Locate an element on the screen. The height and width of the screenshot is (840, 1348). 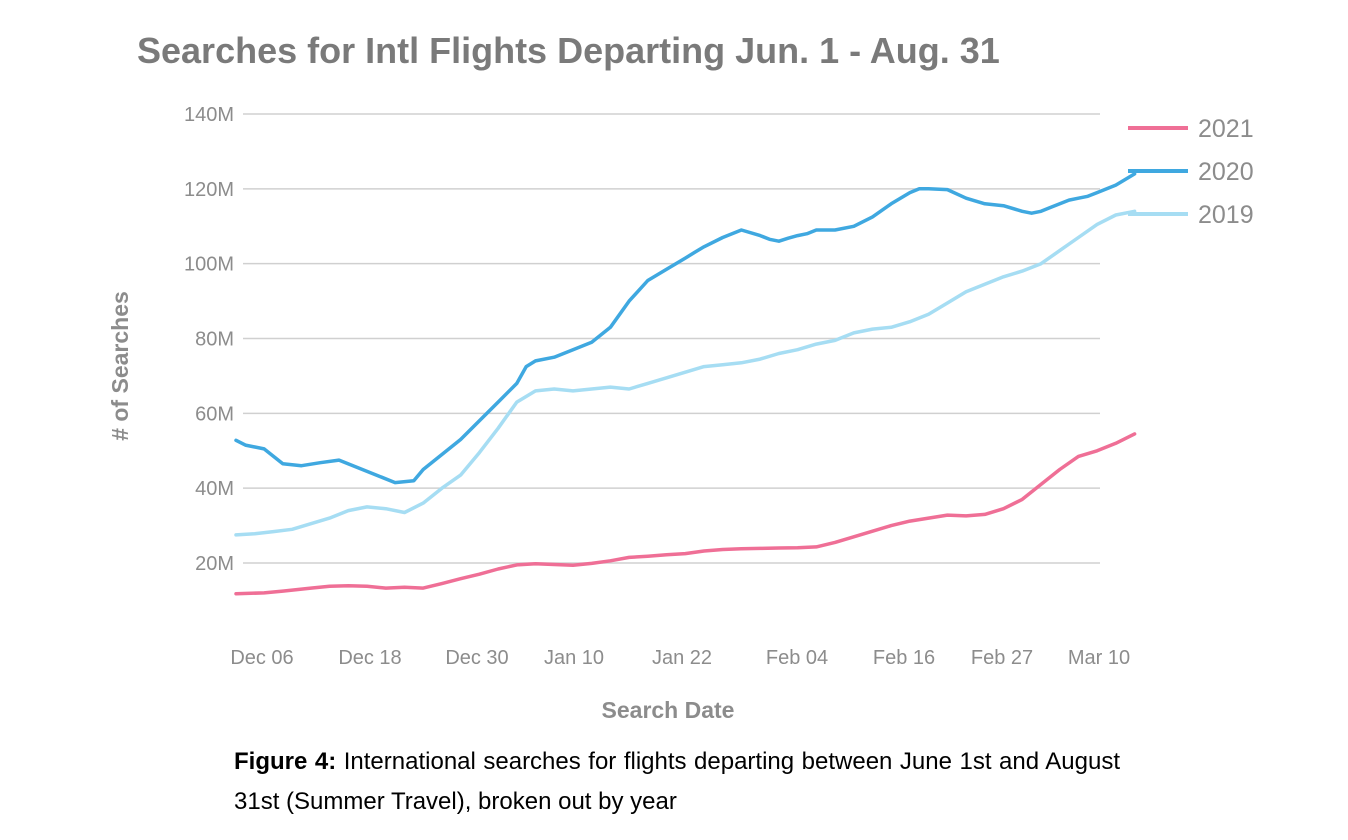
x-tick-label: Feb 04 is located at coordinates (797, 658).